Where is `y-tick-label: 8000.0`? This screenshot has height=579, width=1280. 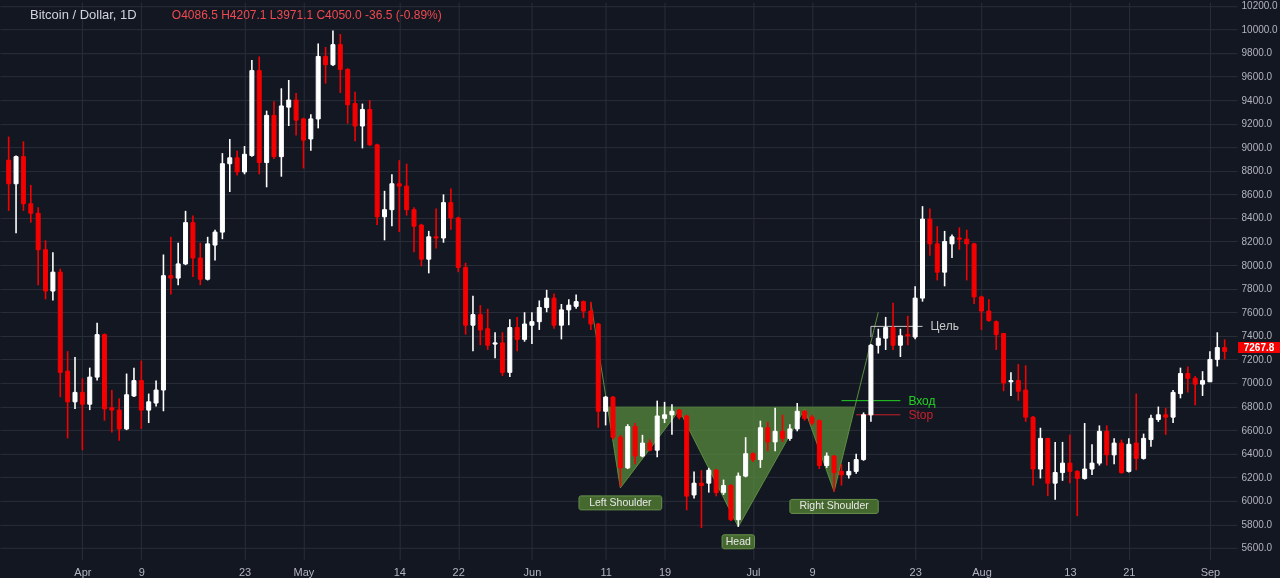
y-tick-label: 8000.0 is located at coordinates (1257, 265).